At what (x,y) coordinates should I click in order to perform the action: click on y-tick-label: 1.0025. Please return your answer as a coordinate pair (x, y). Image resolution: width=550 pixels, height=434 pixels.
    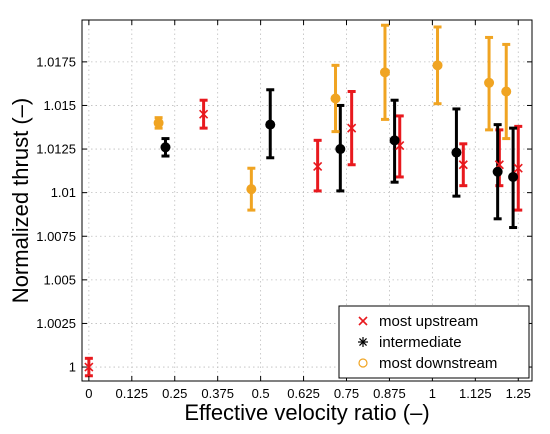
    Looking at the image, I should click on (56, 323).